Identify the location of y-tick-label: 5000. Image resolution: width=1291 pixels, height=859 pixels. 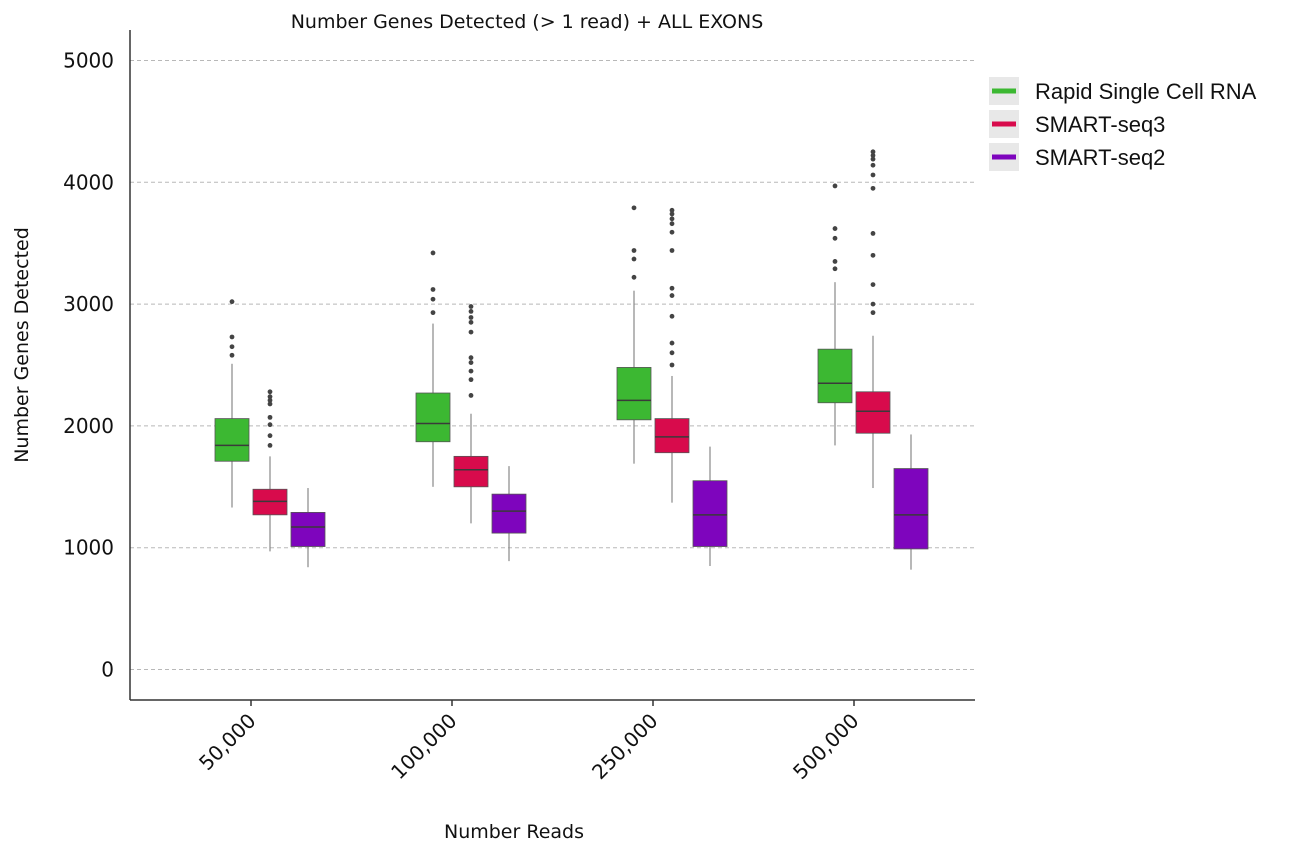
(88, 60).